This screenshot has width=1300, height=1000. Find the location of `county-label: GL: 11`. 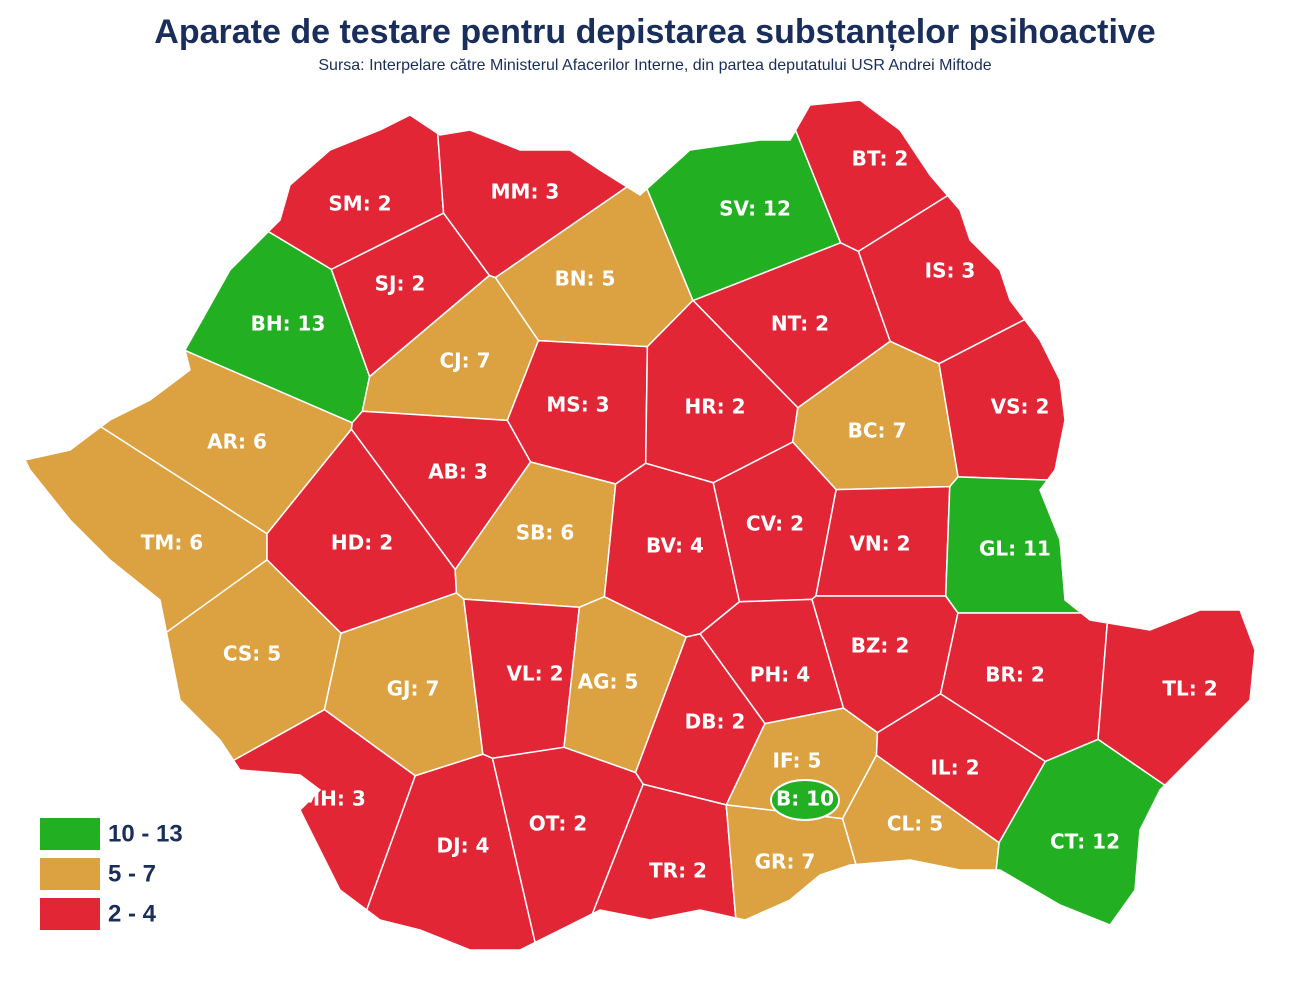

county-label: GL: 11 is located at coordinates (1015, 549).